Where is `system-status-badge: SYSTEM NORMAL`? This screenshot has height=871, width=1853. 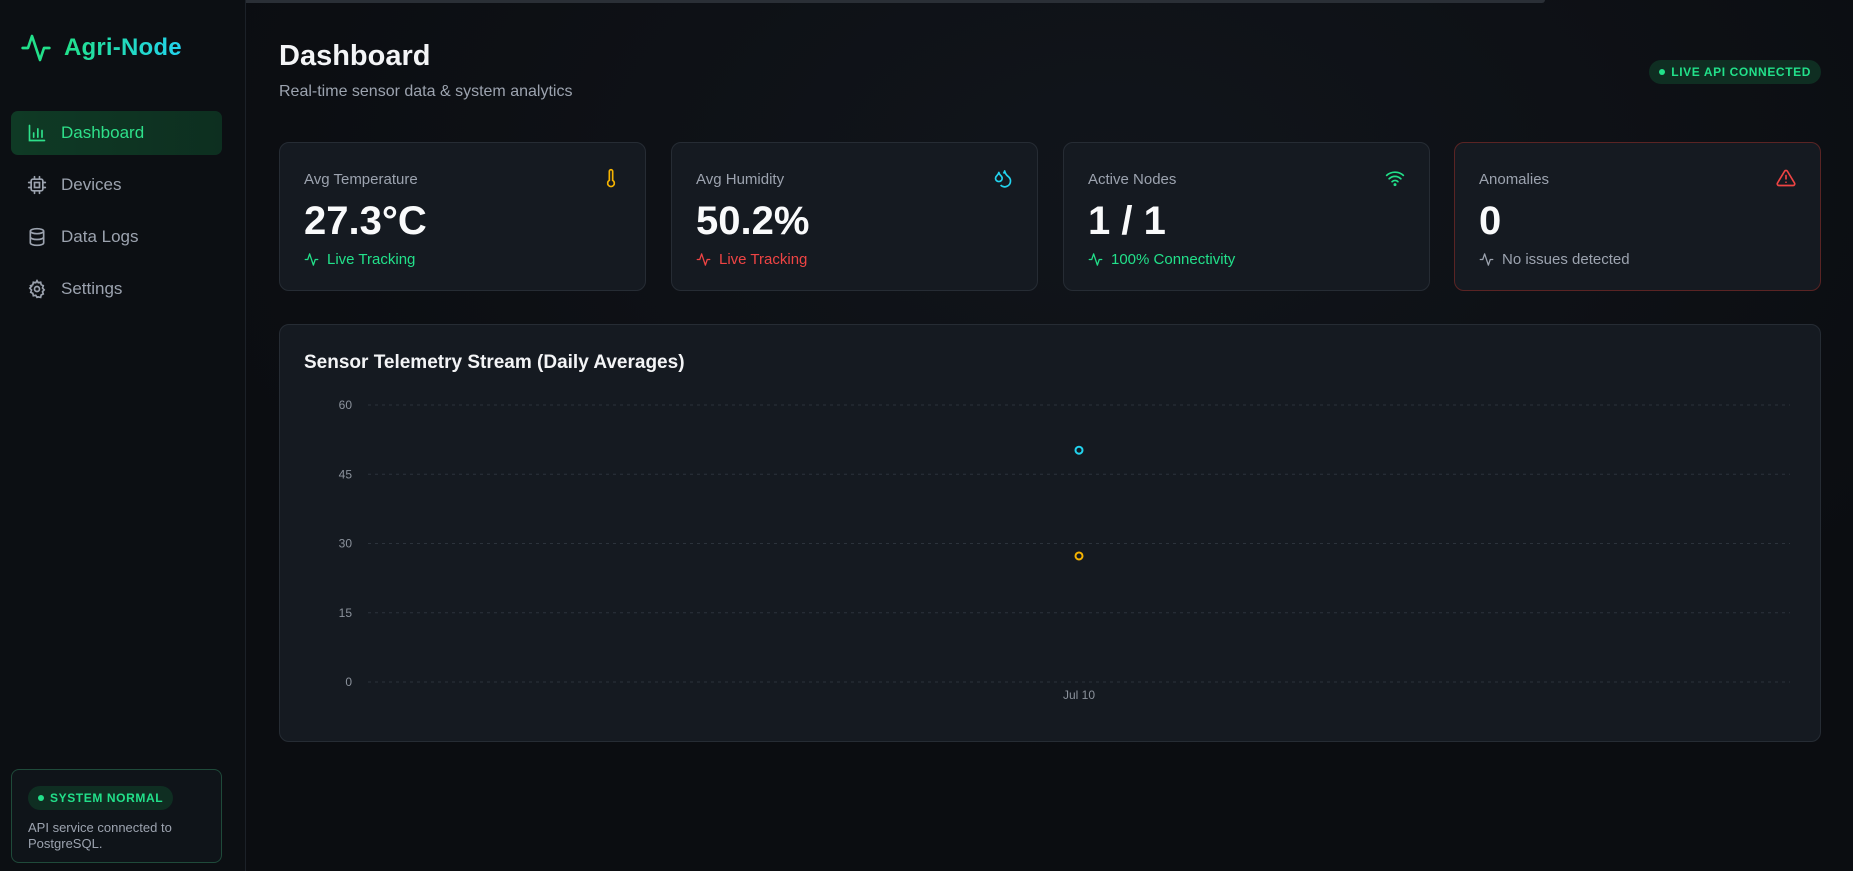 system-status-badge: SYSTEM NORMAL is located at coordinates (101, 798).